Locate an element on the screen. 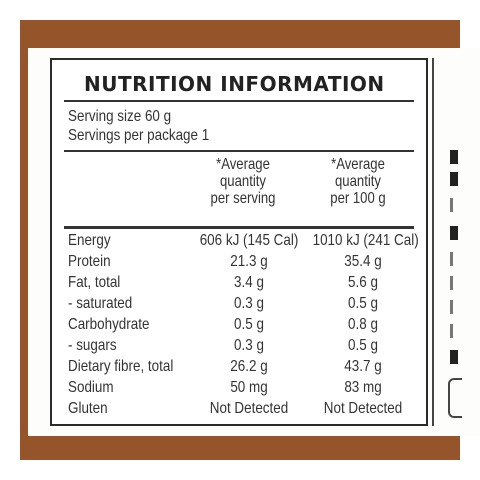 This screenshot has height=480, width=480. table-row: - saturated 0.3 g 0.5 g is located at coordinates (241, 303).